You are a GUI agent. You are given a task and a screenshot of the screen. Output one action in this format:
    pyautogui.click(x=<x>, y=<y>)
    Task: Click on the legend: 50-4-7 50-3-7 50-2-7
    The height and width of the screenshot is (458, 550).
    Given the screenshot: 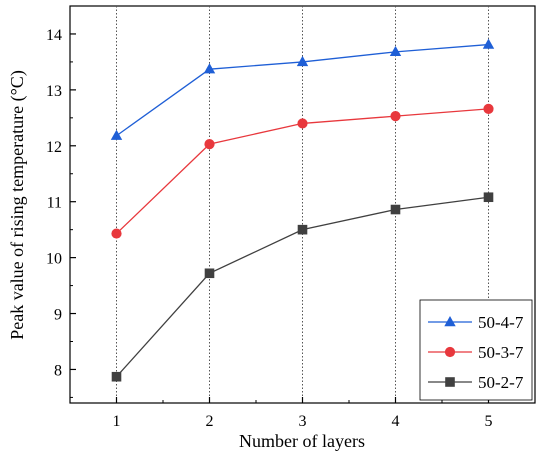 What is the action you would take?
    pyautogui.click(x=476, y=350)
    